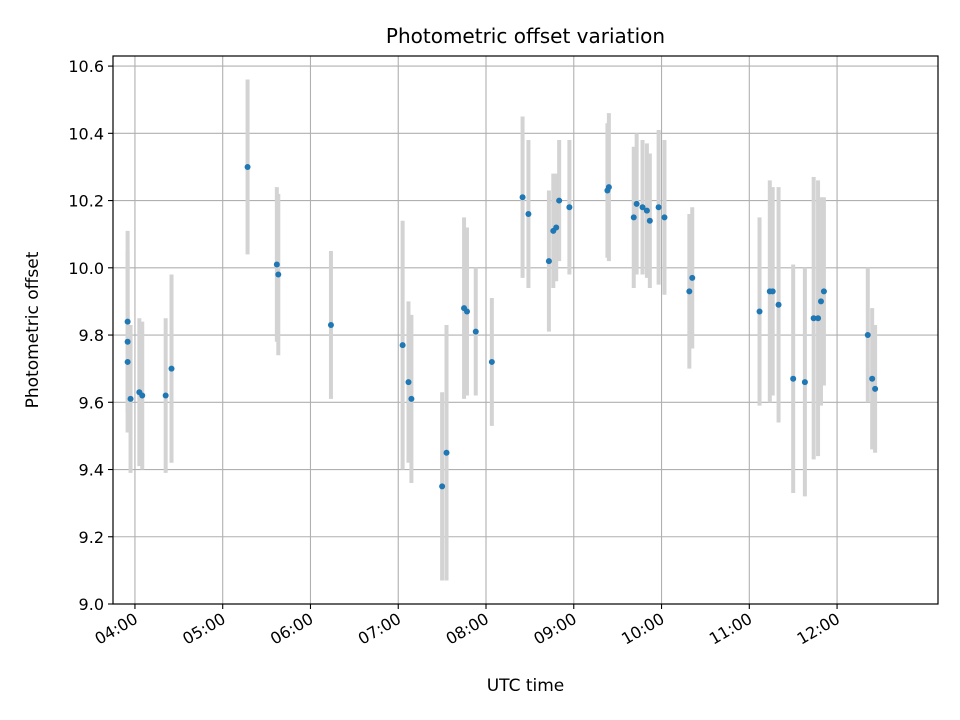 This screenshot has height=720, width=960. I want to click on y-tick-label: 9.2, so click(91, 537).